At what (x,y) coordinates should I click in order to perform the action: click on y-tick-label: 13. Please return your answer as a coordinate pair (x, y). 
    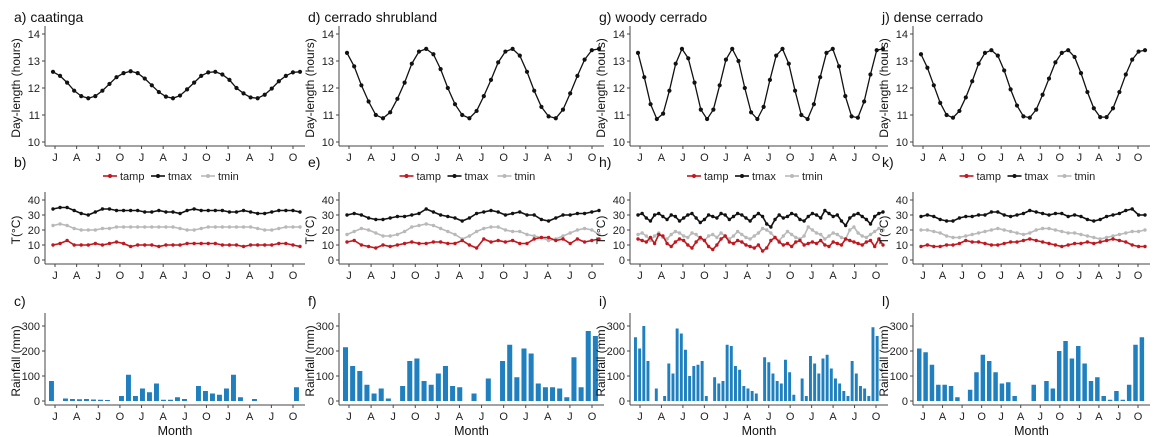
    Looking at the image, I should click on (619, 62).